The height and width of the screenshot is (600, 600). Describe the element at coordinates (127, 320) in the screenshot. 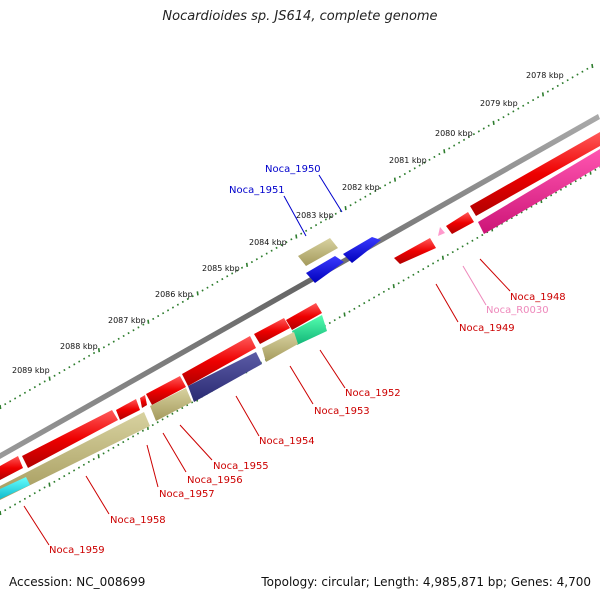

I see `kbp-label: 2087 kbp` at that location.